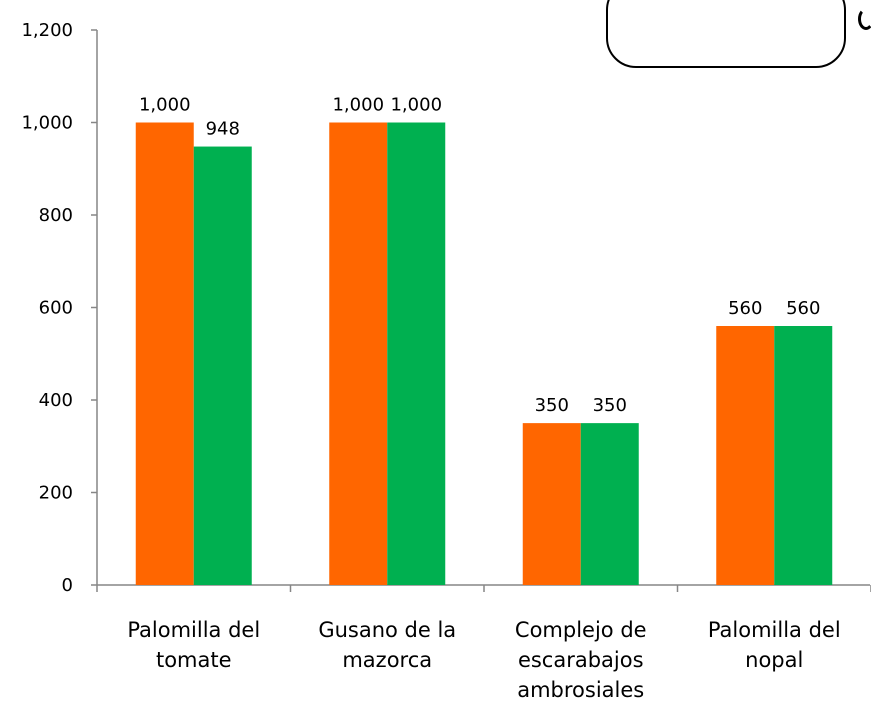 The height and width of the screenshot is (718, 871). I want to click on y-tick-label: 0, so click(67, 585).